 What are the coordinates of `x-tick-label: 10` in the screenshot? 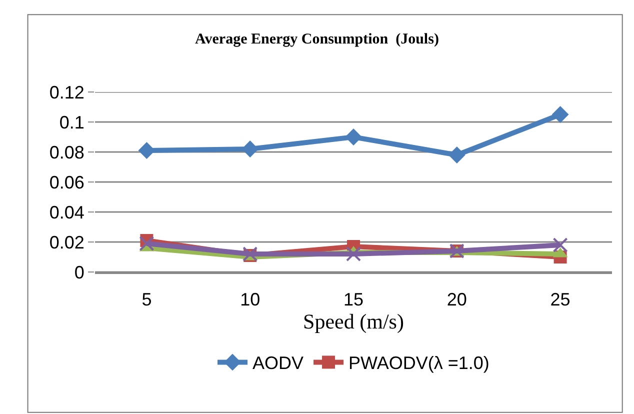 It's located at (250, 299).